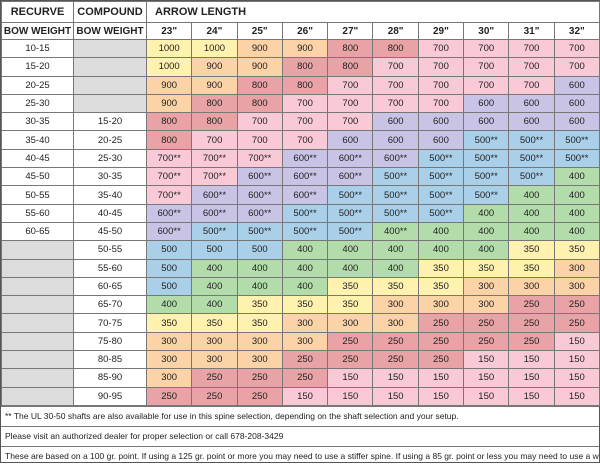 Image resolution: width=600 pixels, height=466 pixels. Describe the element at coordinates (110, 231) in the screenshot. I see `compound-weight: 45-50` at that location.